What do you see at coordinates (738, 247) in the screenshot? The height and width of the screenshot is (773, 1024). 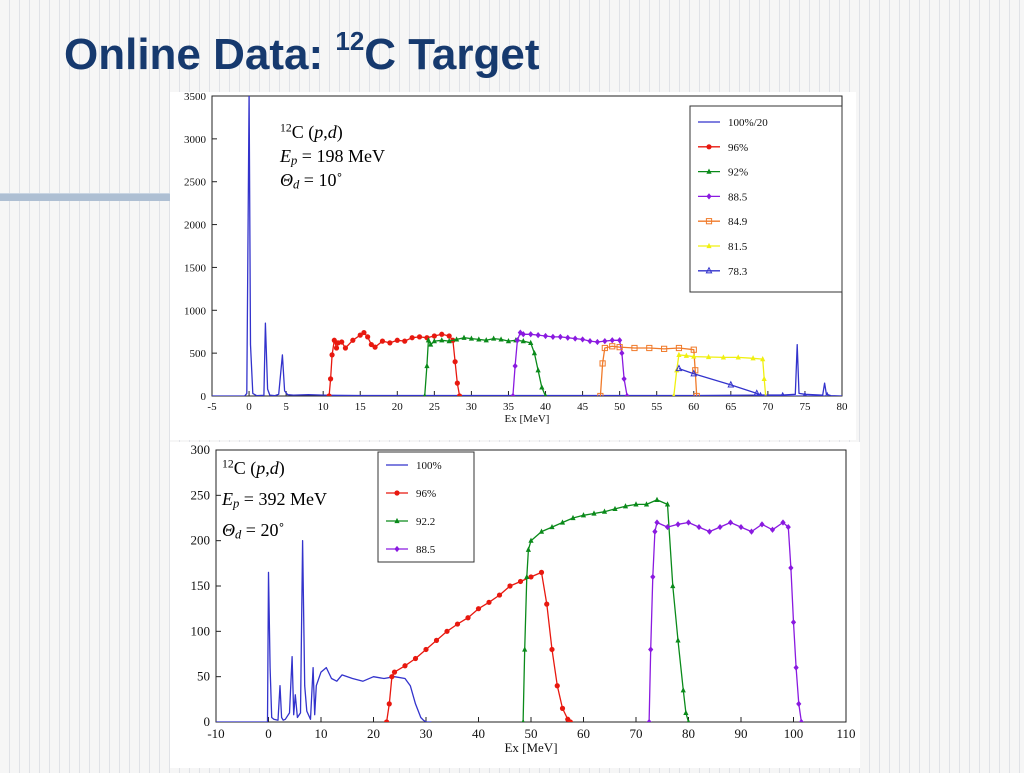 I see `legend-label: 81.5` at bounding box center [738, 247].